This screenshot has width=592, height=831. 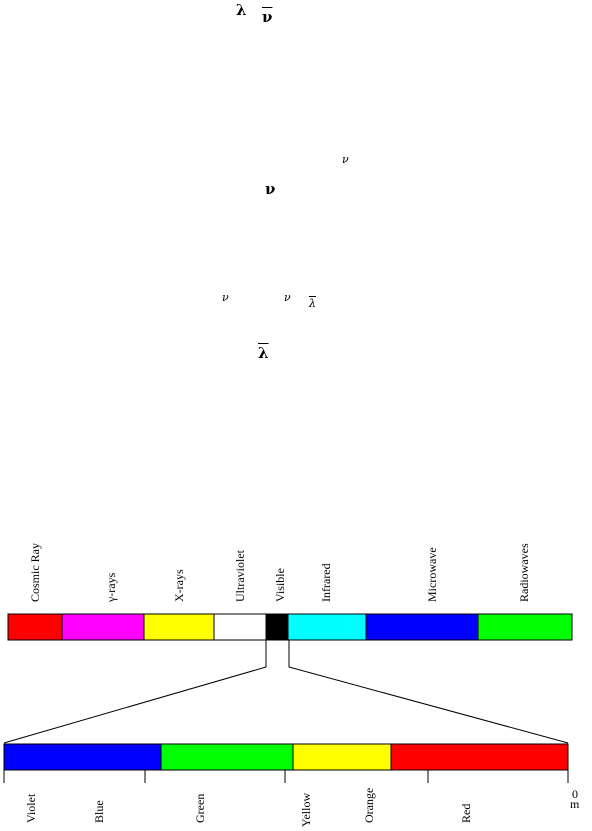 I want to click on spectrum-bar, so click(x=290, y=627).